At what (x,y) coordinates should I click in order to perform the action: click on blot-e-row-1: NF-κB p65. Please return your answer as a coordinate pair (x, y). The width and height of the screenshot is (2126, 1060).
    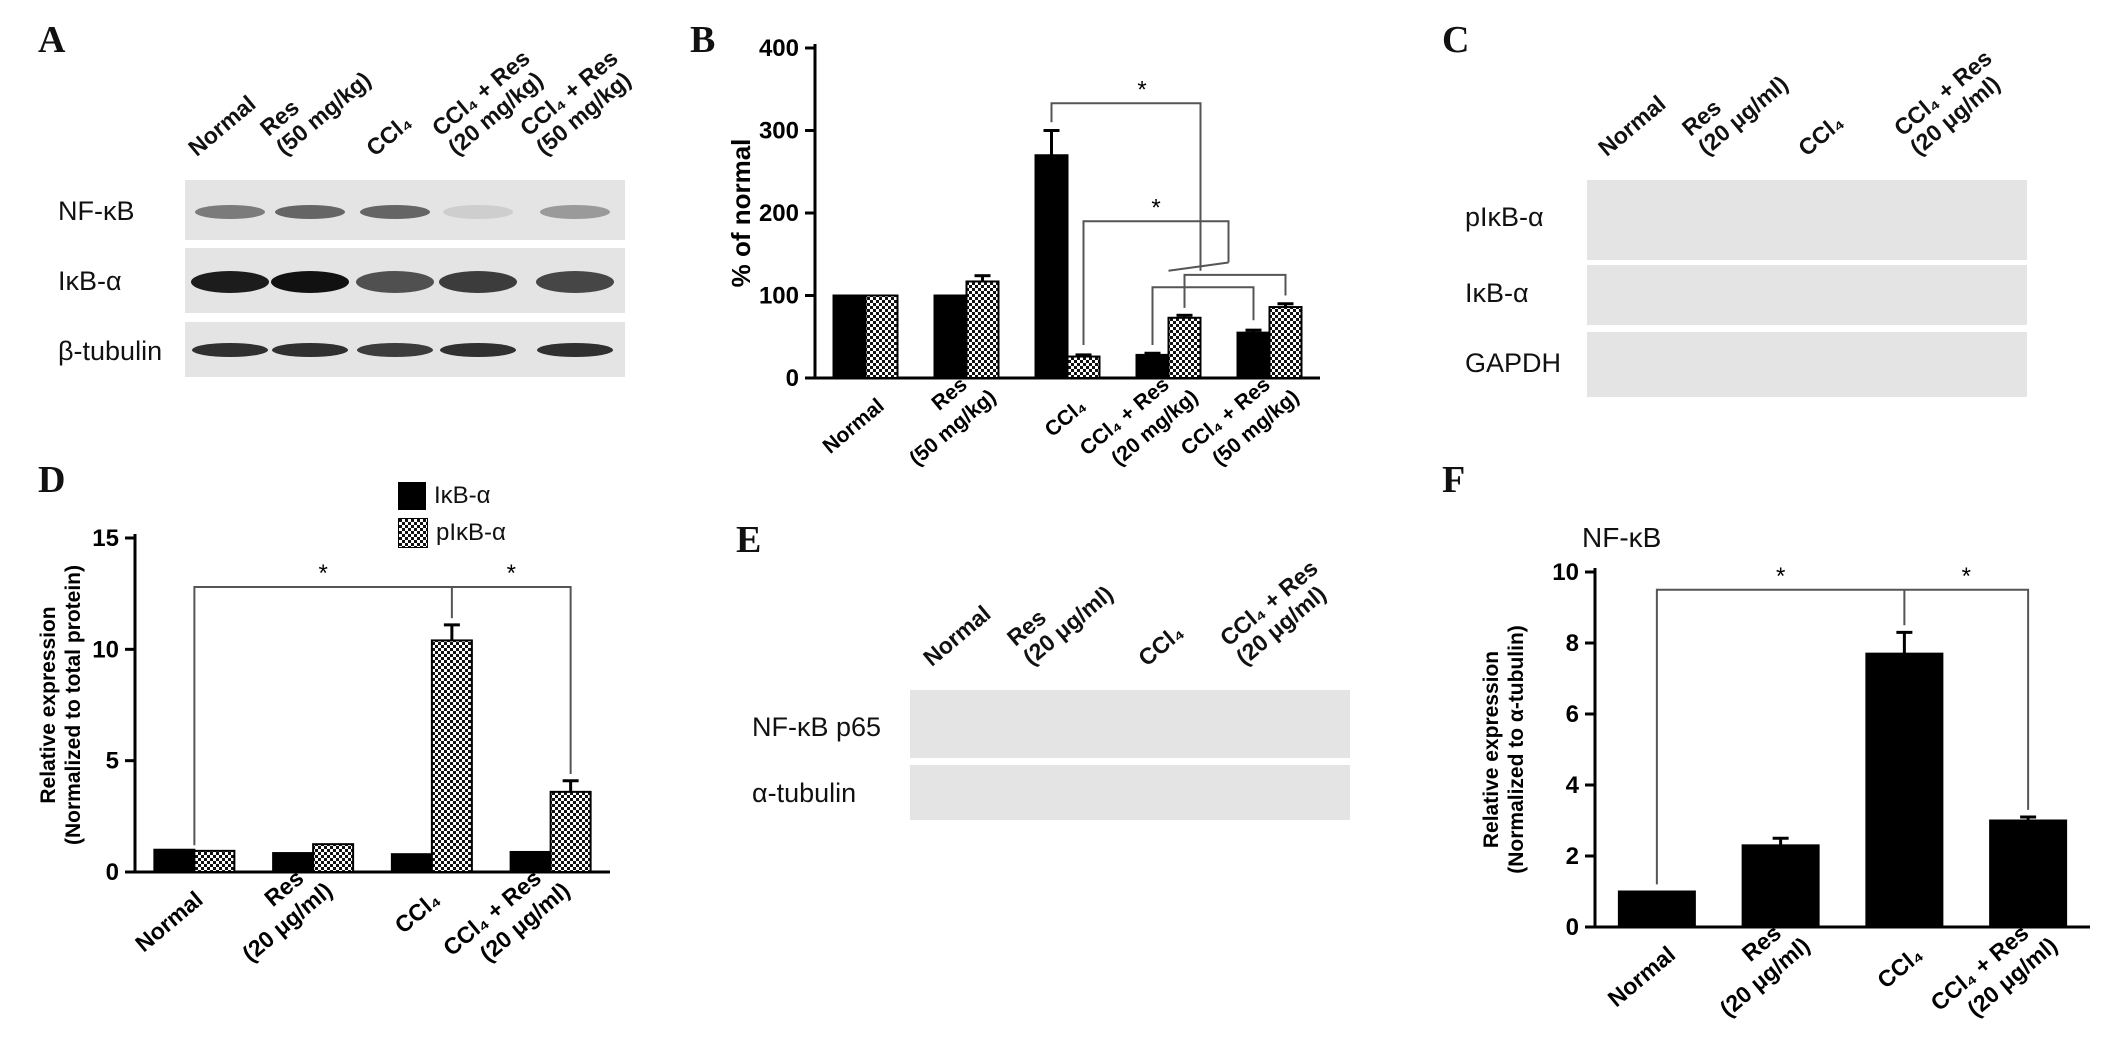
    Looking at the image, I should click on (817, 727).